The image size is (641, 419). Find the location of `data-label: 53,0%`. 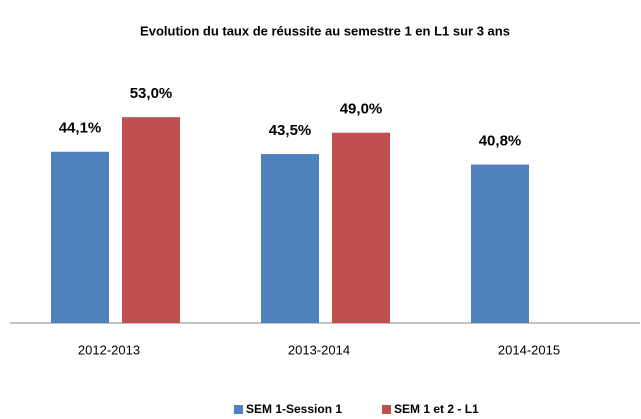

data-label: 53,0% is located at coordinates (151, 93).